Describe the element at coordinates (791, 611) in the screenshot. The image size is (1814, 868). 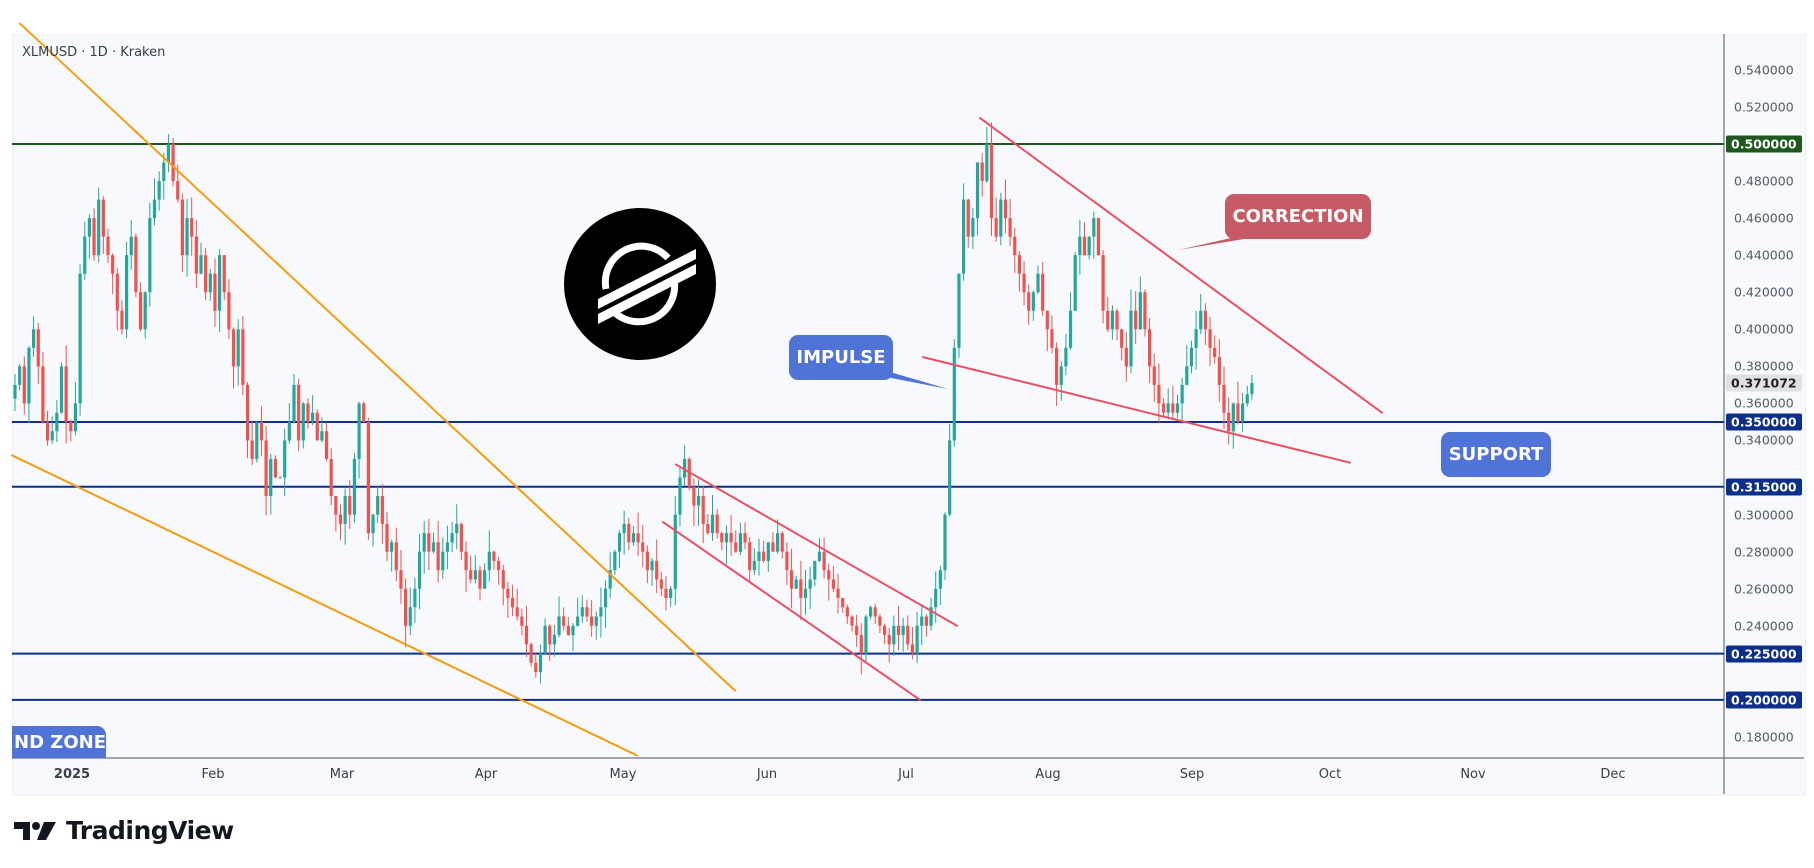
I see `trendline-channel-lower` at that location.